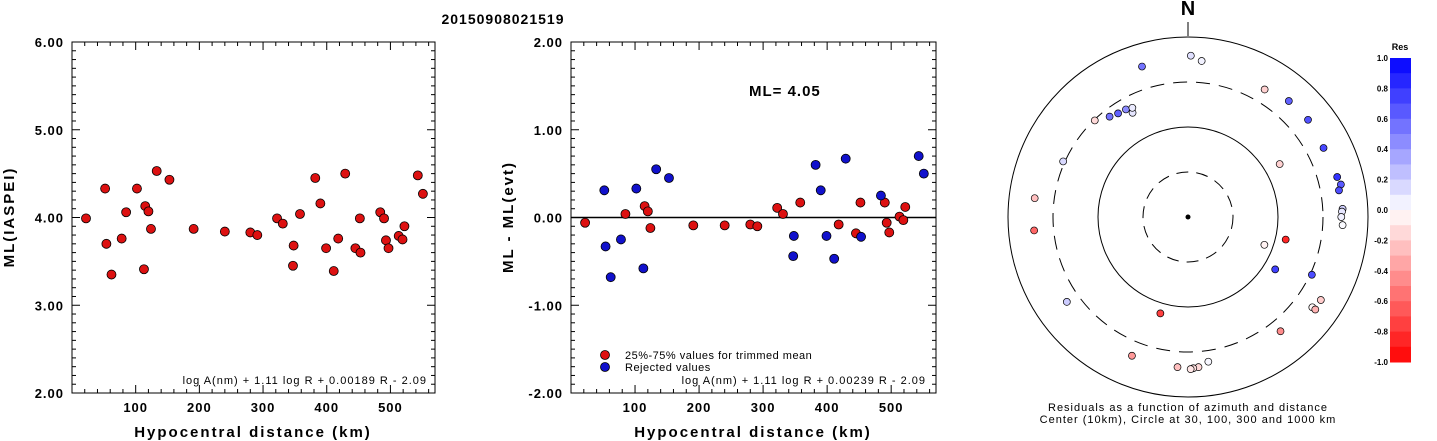 The image size is (1437, 441). I want to click on north-label: N, so click(1188, 10).